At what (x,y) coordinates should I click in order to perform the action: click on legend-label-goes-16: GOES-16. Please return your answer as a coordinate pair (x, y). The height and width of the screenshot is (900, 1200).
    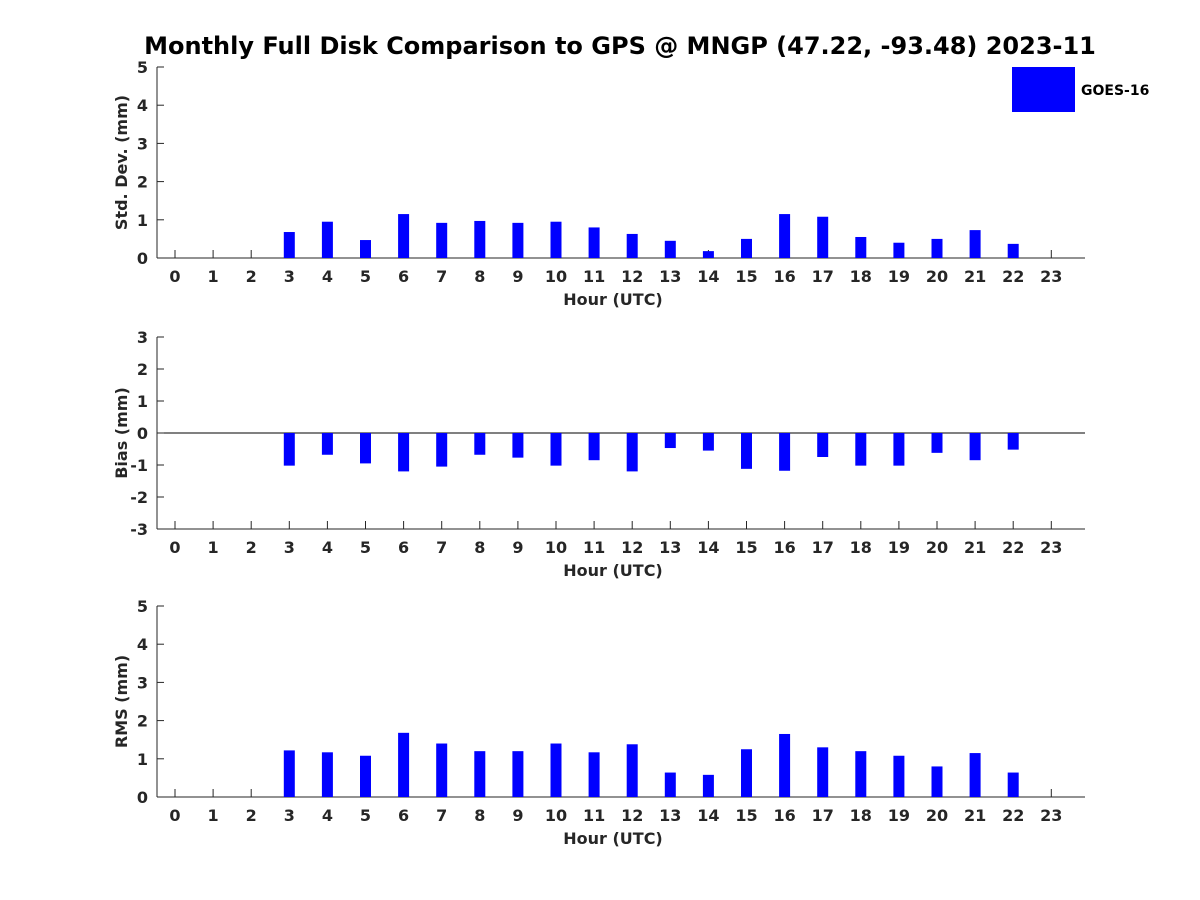
    Looking at the image, I should click on (1115, 91).